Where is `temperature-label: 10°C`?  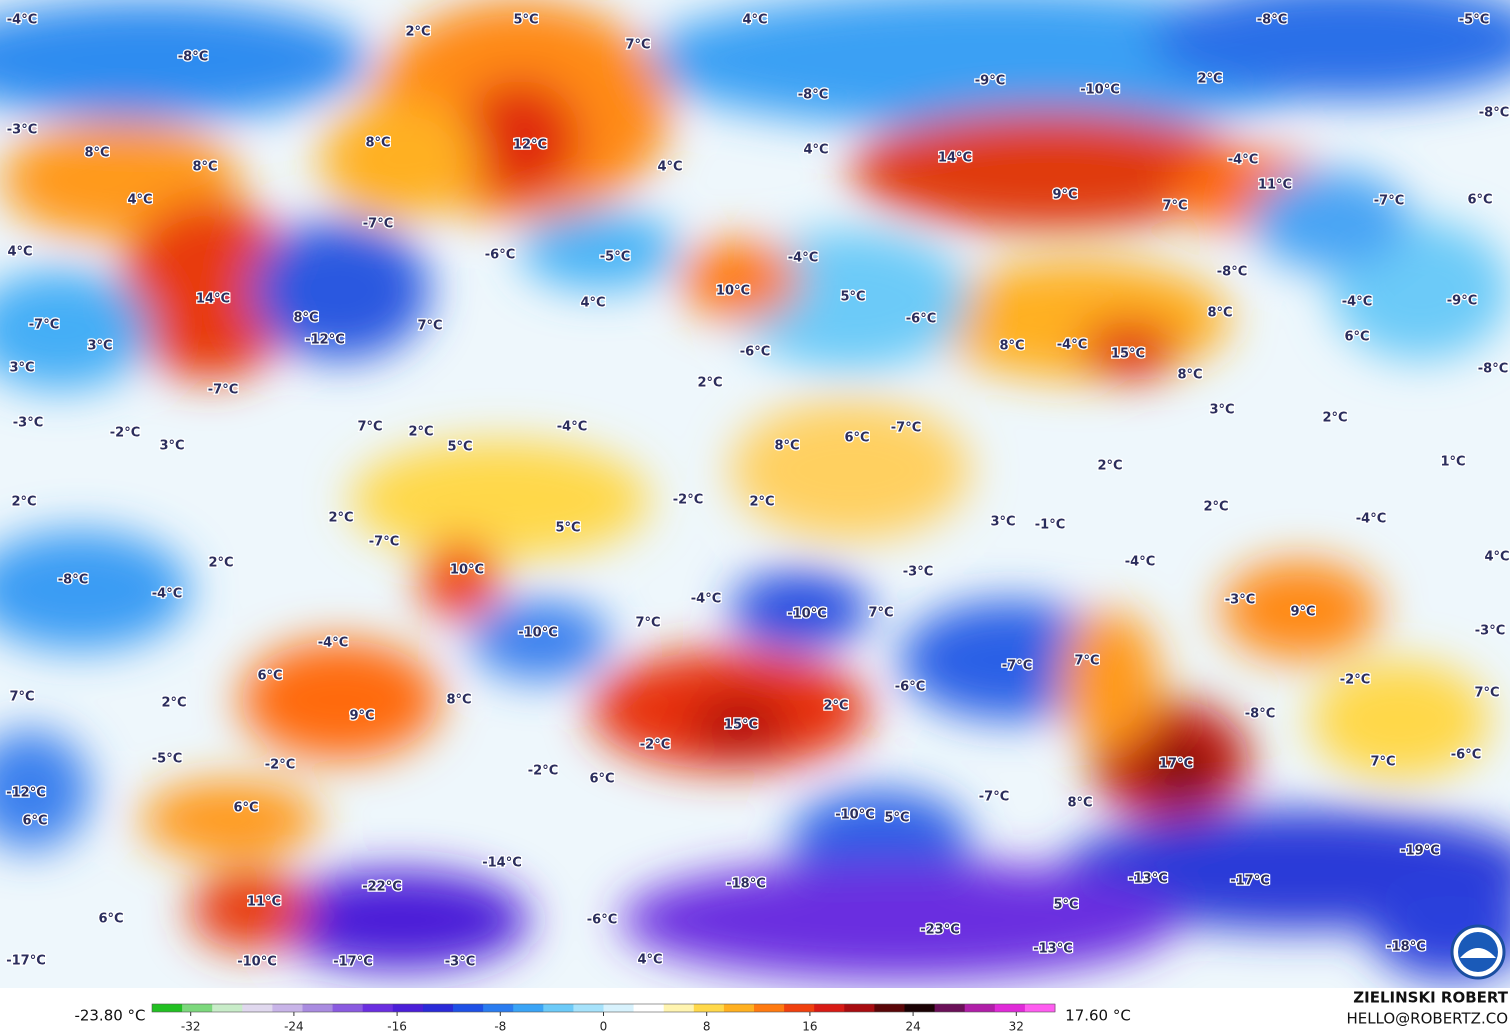 temperature-label: 10°C is located at coordinates (733, 291).